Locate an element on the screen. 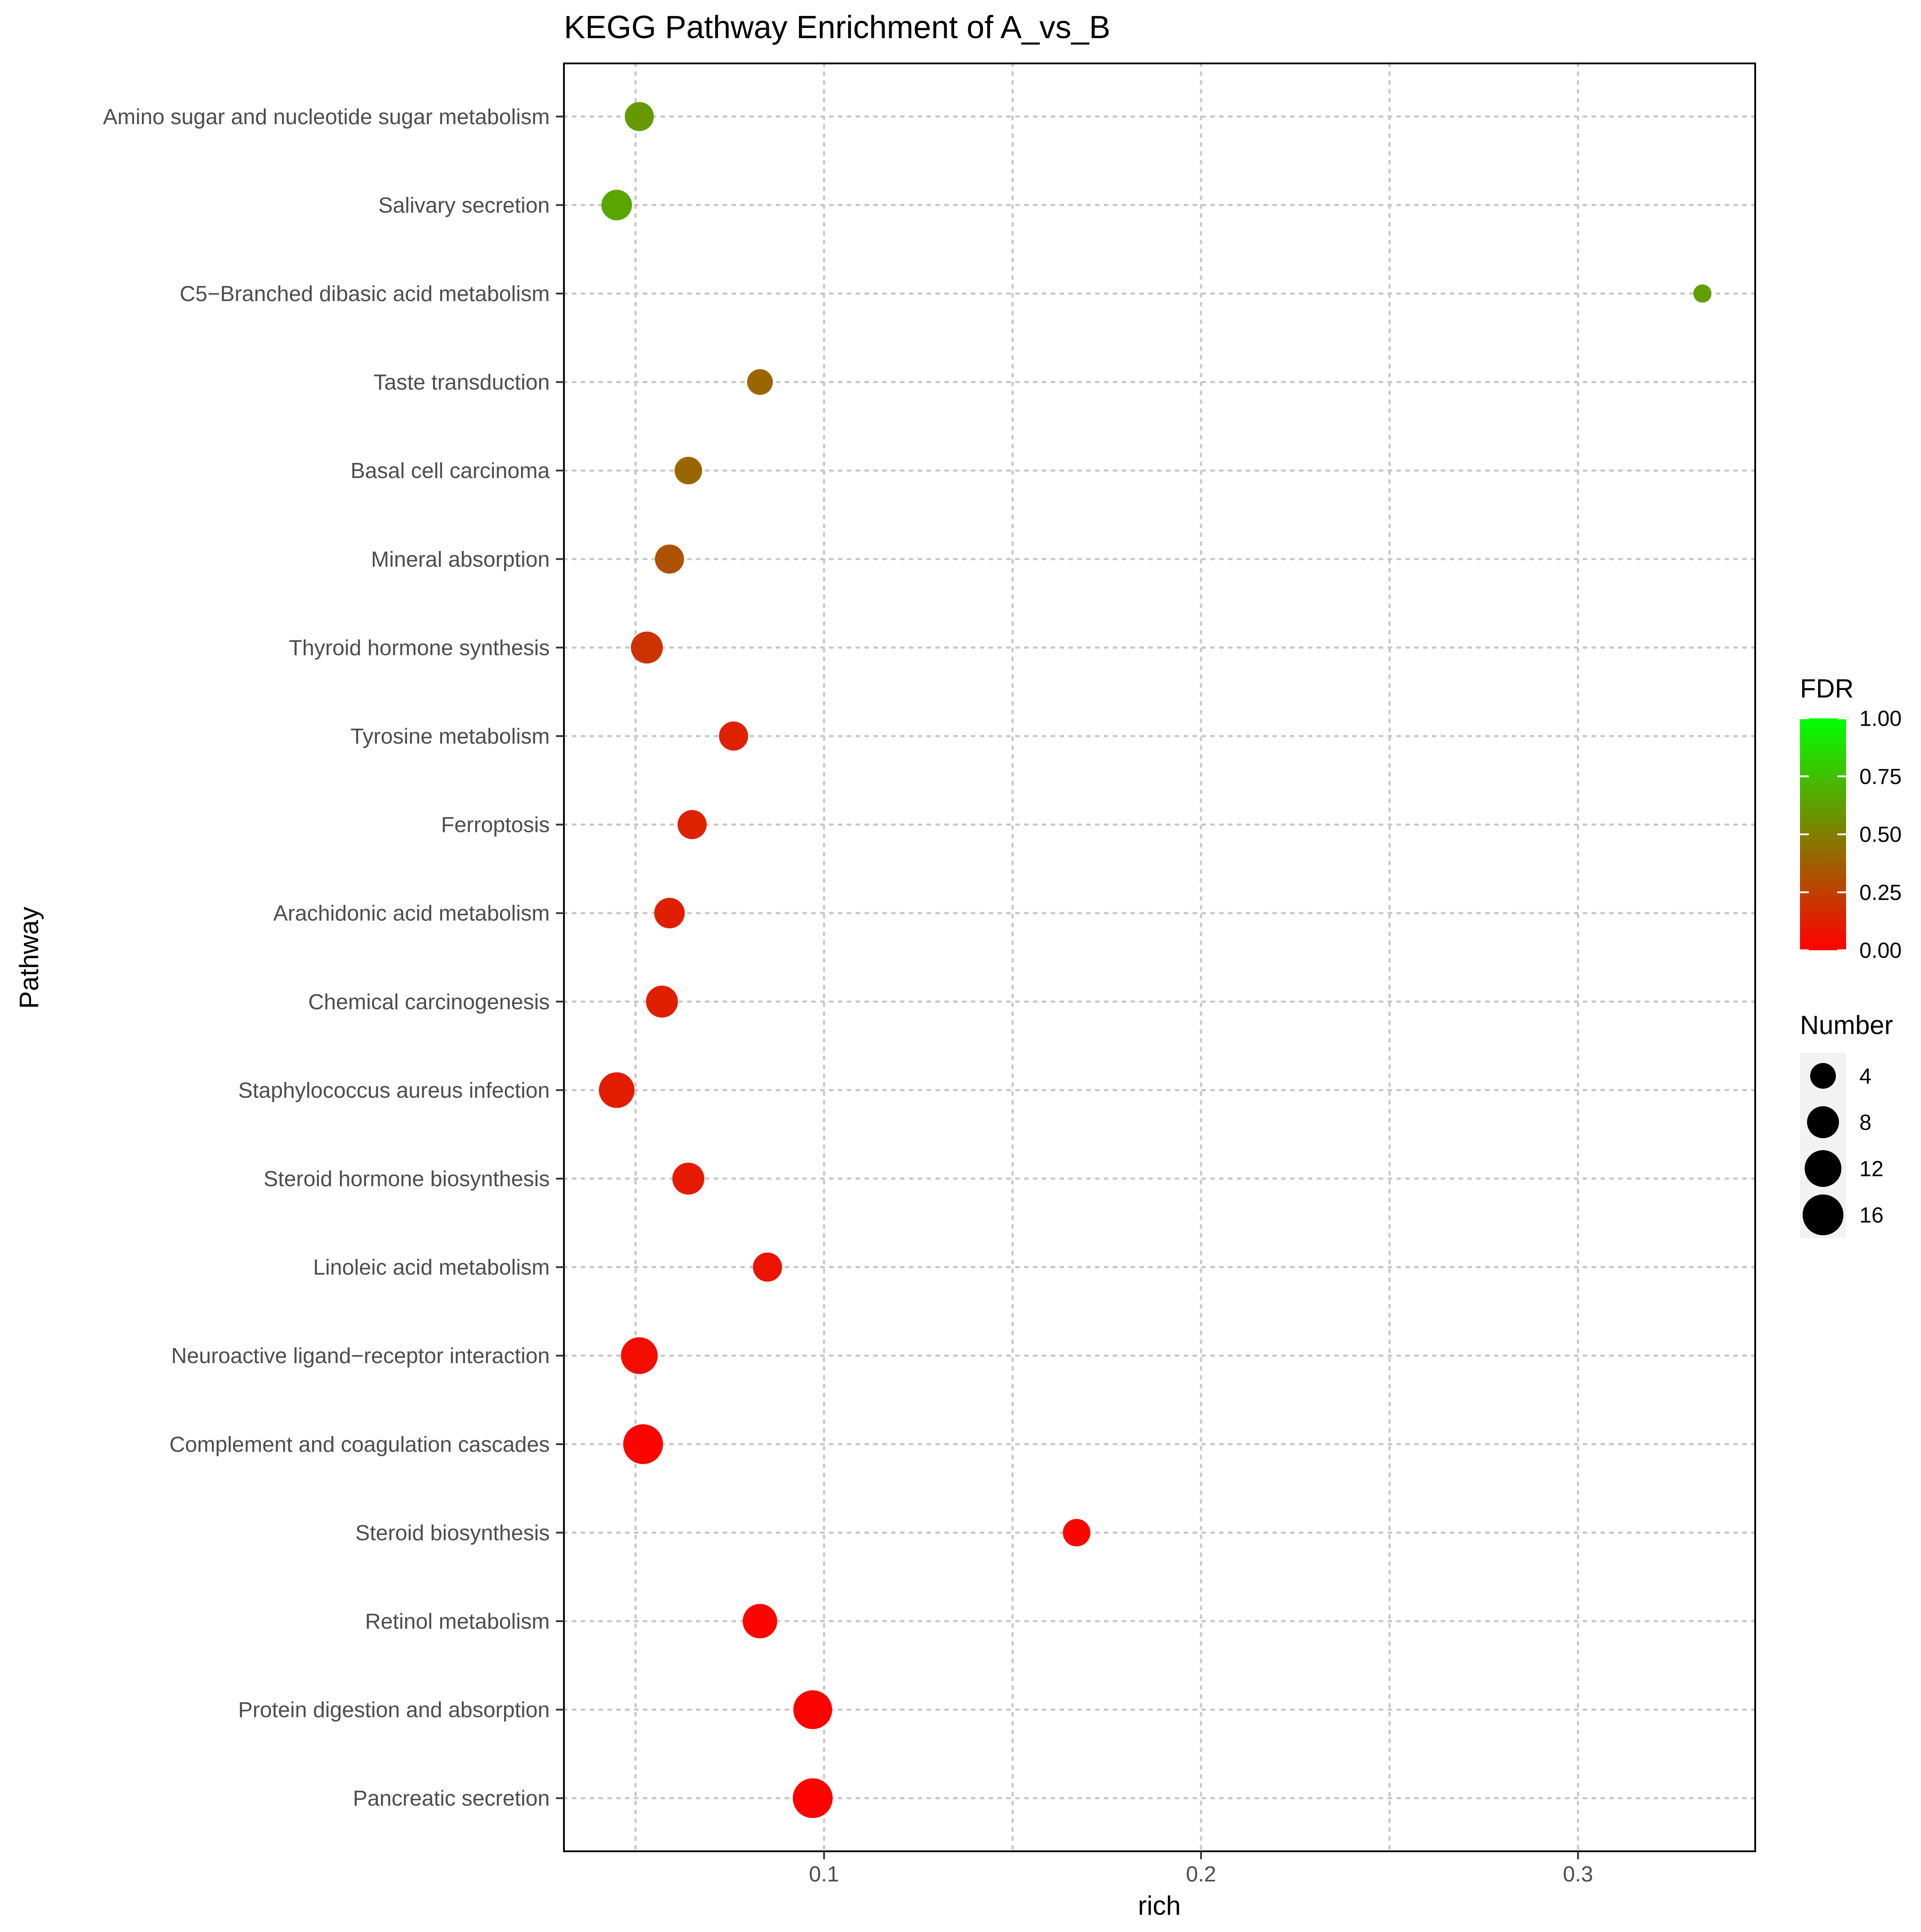 This screenshot has width=1921, height=1932. colorbar-tick-label: 1.00 is located at coordinates (1880, 719).